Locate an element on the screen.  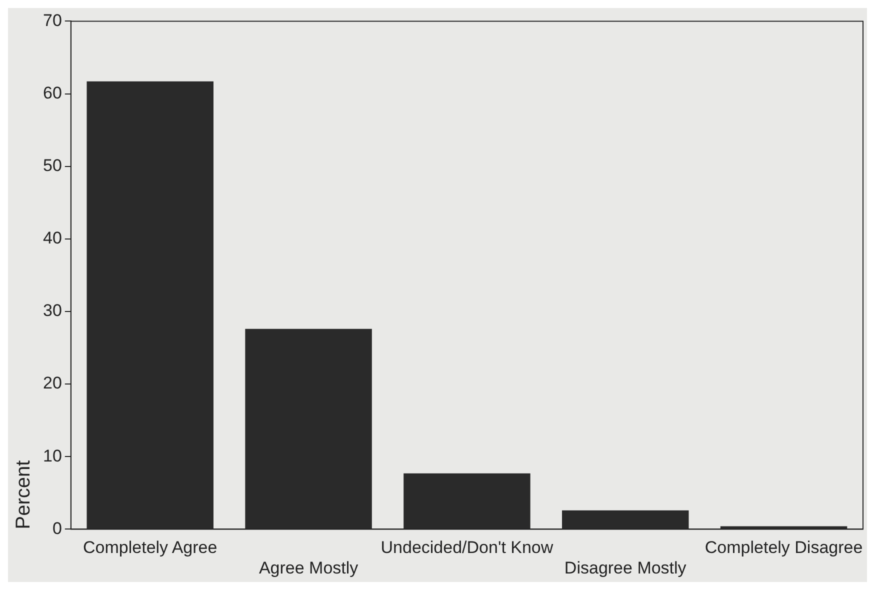
y-tick-label: 20 is located at coordinates (52, 383).